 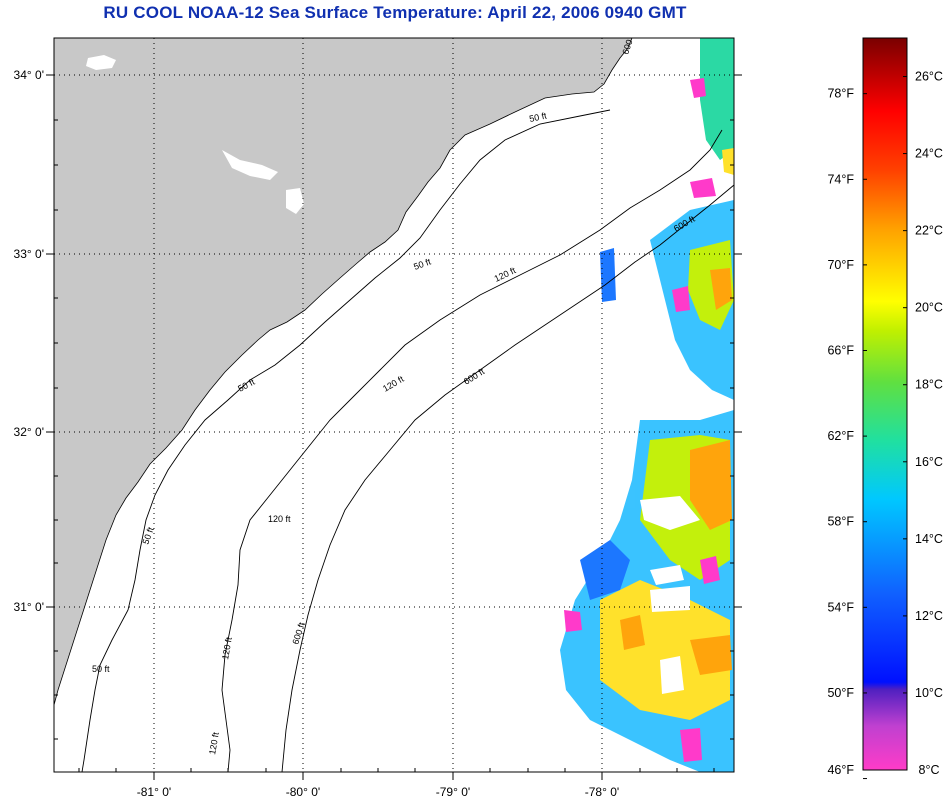 I want to click on lon-label-79: -79° 0', so click(x=453, y=792).